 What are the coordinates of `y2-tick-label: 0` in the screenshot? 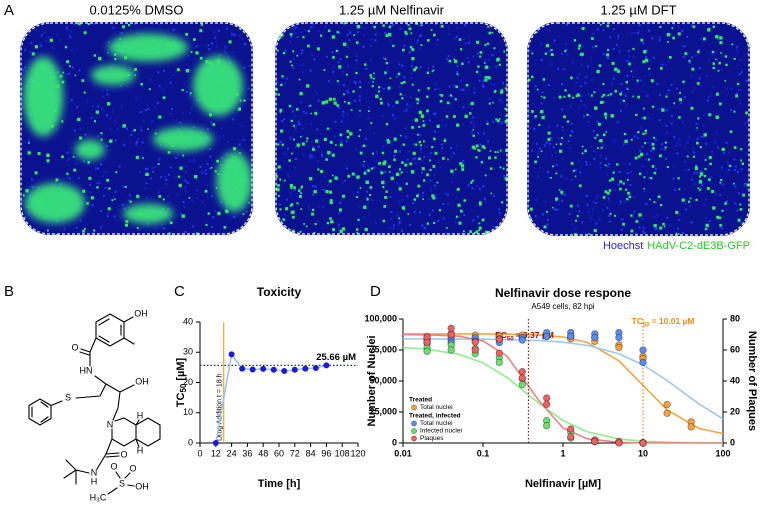 It's located at (732, 442).